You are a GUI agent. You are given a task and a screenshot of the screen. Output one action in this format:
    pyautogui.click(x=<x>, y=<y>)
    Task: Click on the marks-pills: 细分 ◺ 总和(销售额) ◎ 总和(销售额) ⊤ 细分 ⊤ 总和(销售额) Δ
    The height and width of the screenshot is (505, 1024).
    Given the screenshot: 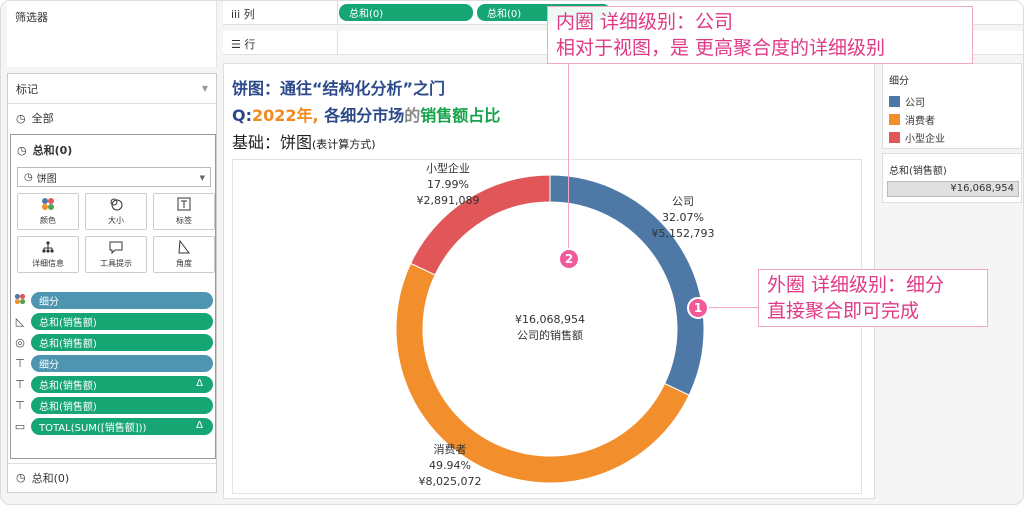 What is the action you would take?
    pyautogui.click(x=113, y=363)
    